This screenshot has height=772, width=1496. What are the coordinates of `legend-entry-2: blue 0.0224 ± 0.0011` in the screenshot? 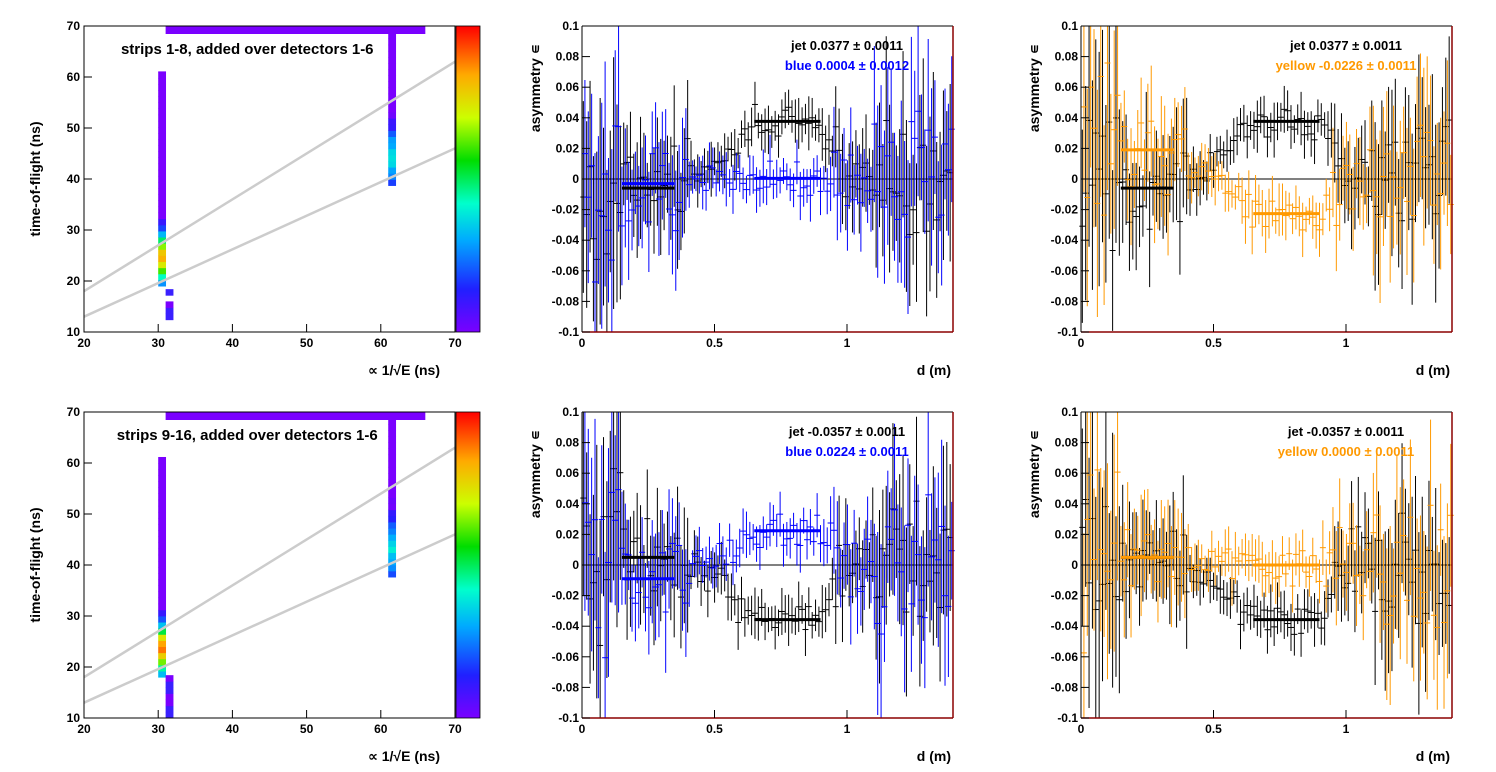 It's located at (847, 451).